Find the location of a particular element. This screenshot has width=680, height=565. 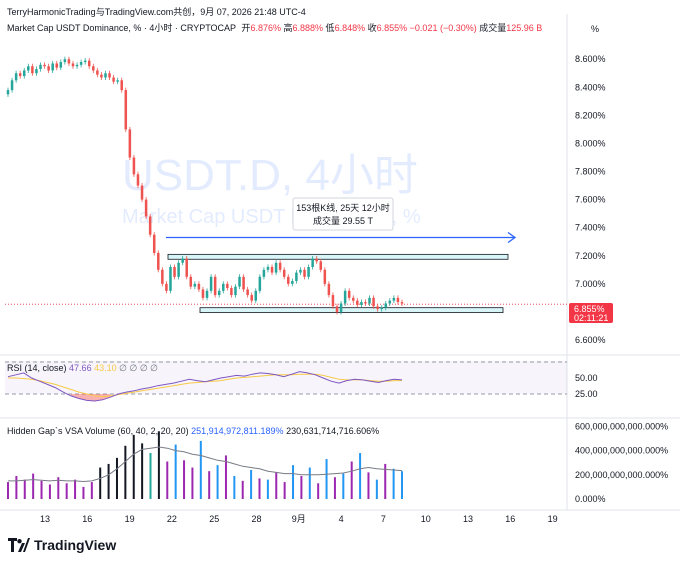

price-zones is located at coordinates (338, 283).